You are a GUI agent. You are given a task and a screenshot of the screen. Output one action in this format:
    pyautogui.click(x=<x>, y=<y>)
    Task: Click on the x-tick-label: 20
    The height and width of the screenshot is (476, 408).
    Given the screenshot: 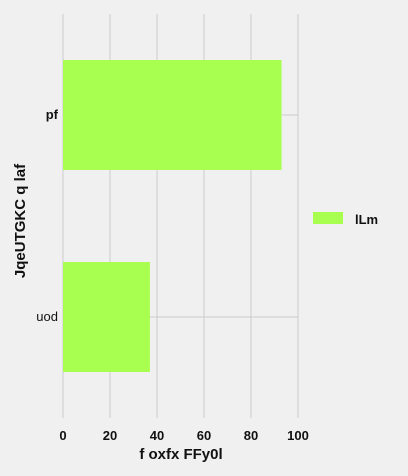 What is the action you would take?
    pyautogui.click(x=110, y=435)
    